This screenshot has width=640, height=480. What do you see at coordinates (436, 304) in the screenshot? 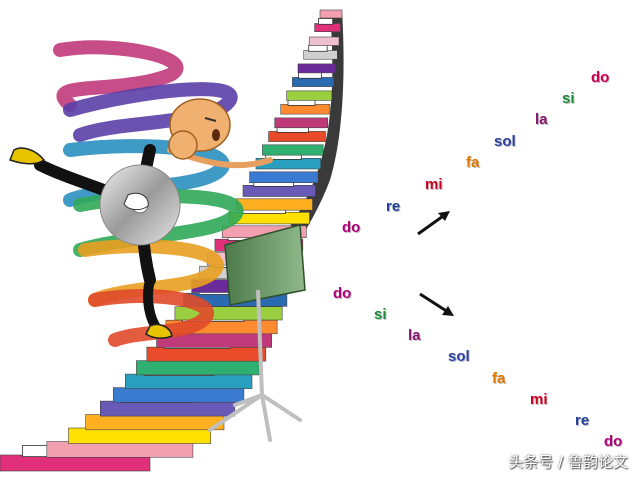
I see `arrow-down-right-icon` at bounding box center [436, 304].